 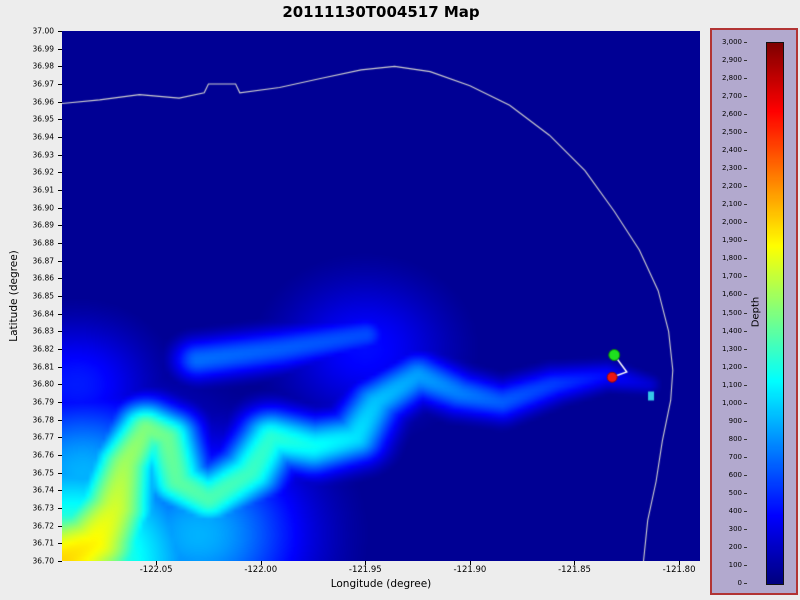 I want to click on colorbar-tick-label: 2,000, so click(x=731, y=222).